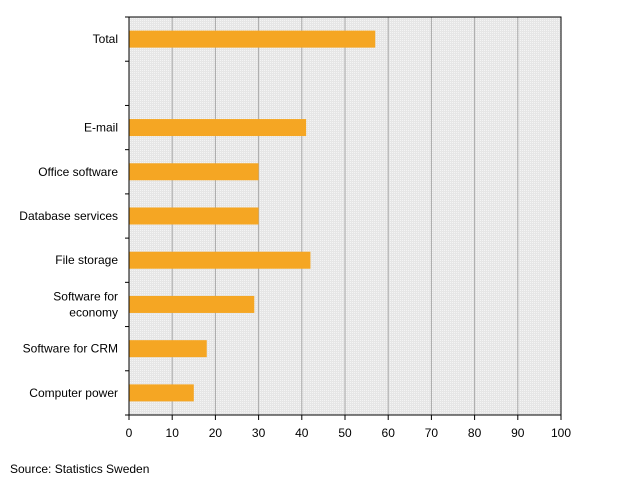  Describe the element at coordinates (259, 433) in the screenshot. I see `x-tick-label: 30` at that location.